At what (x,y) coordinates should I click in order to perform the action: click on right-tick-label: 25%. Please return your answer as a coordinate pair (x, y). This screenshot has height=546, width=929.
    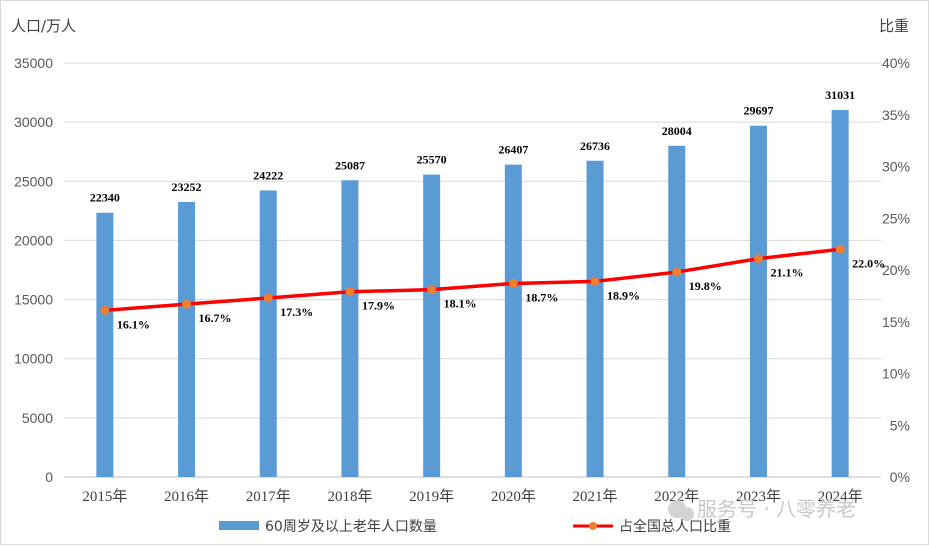
    Looking at the image, I should click on (896, 218).